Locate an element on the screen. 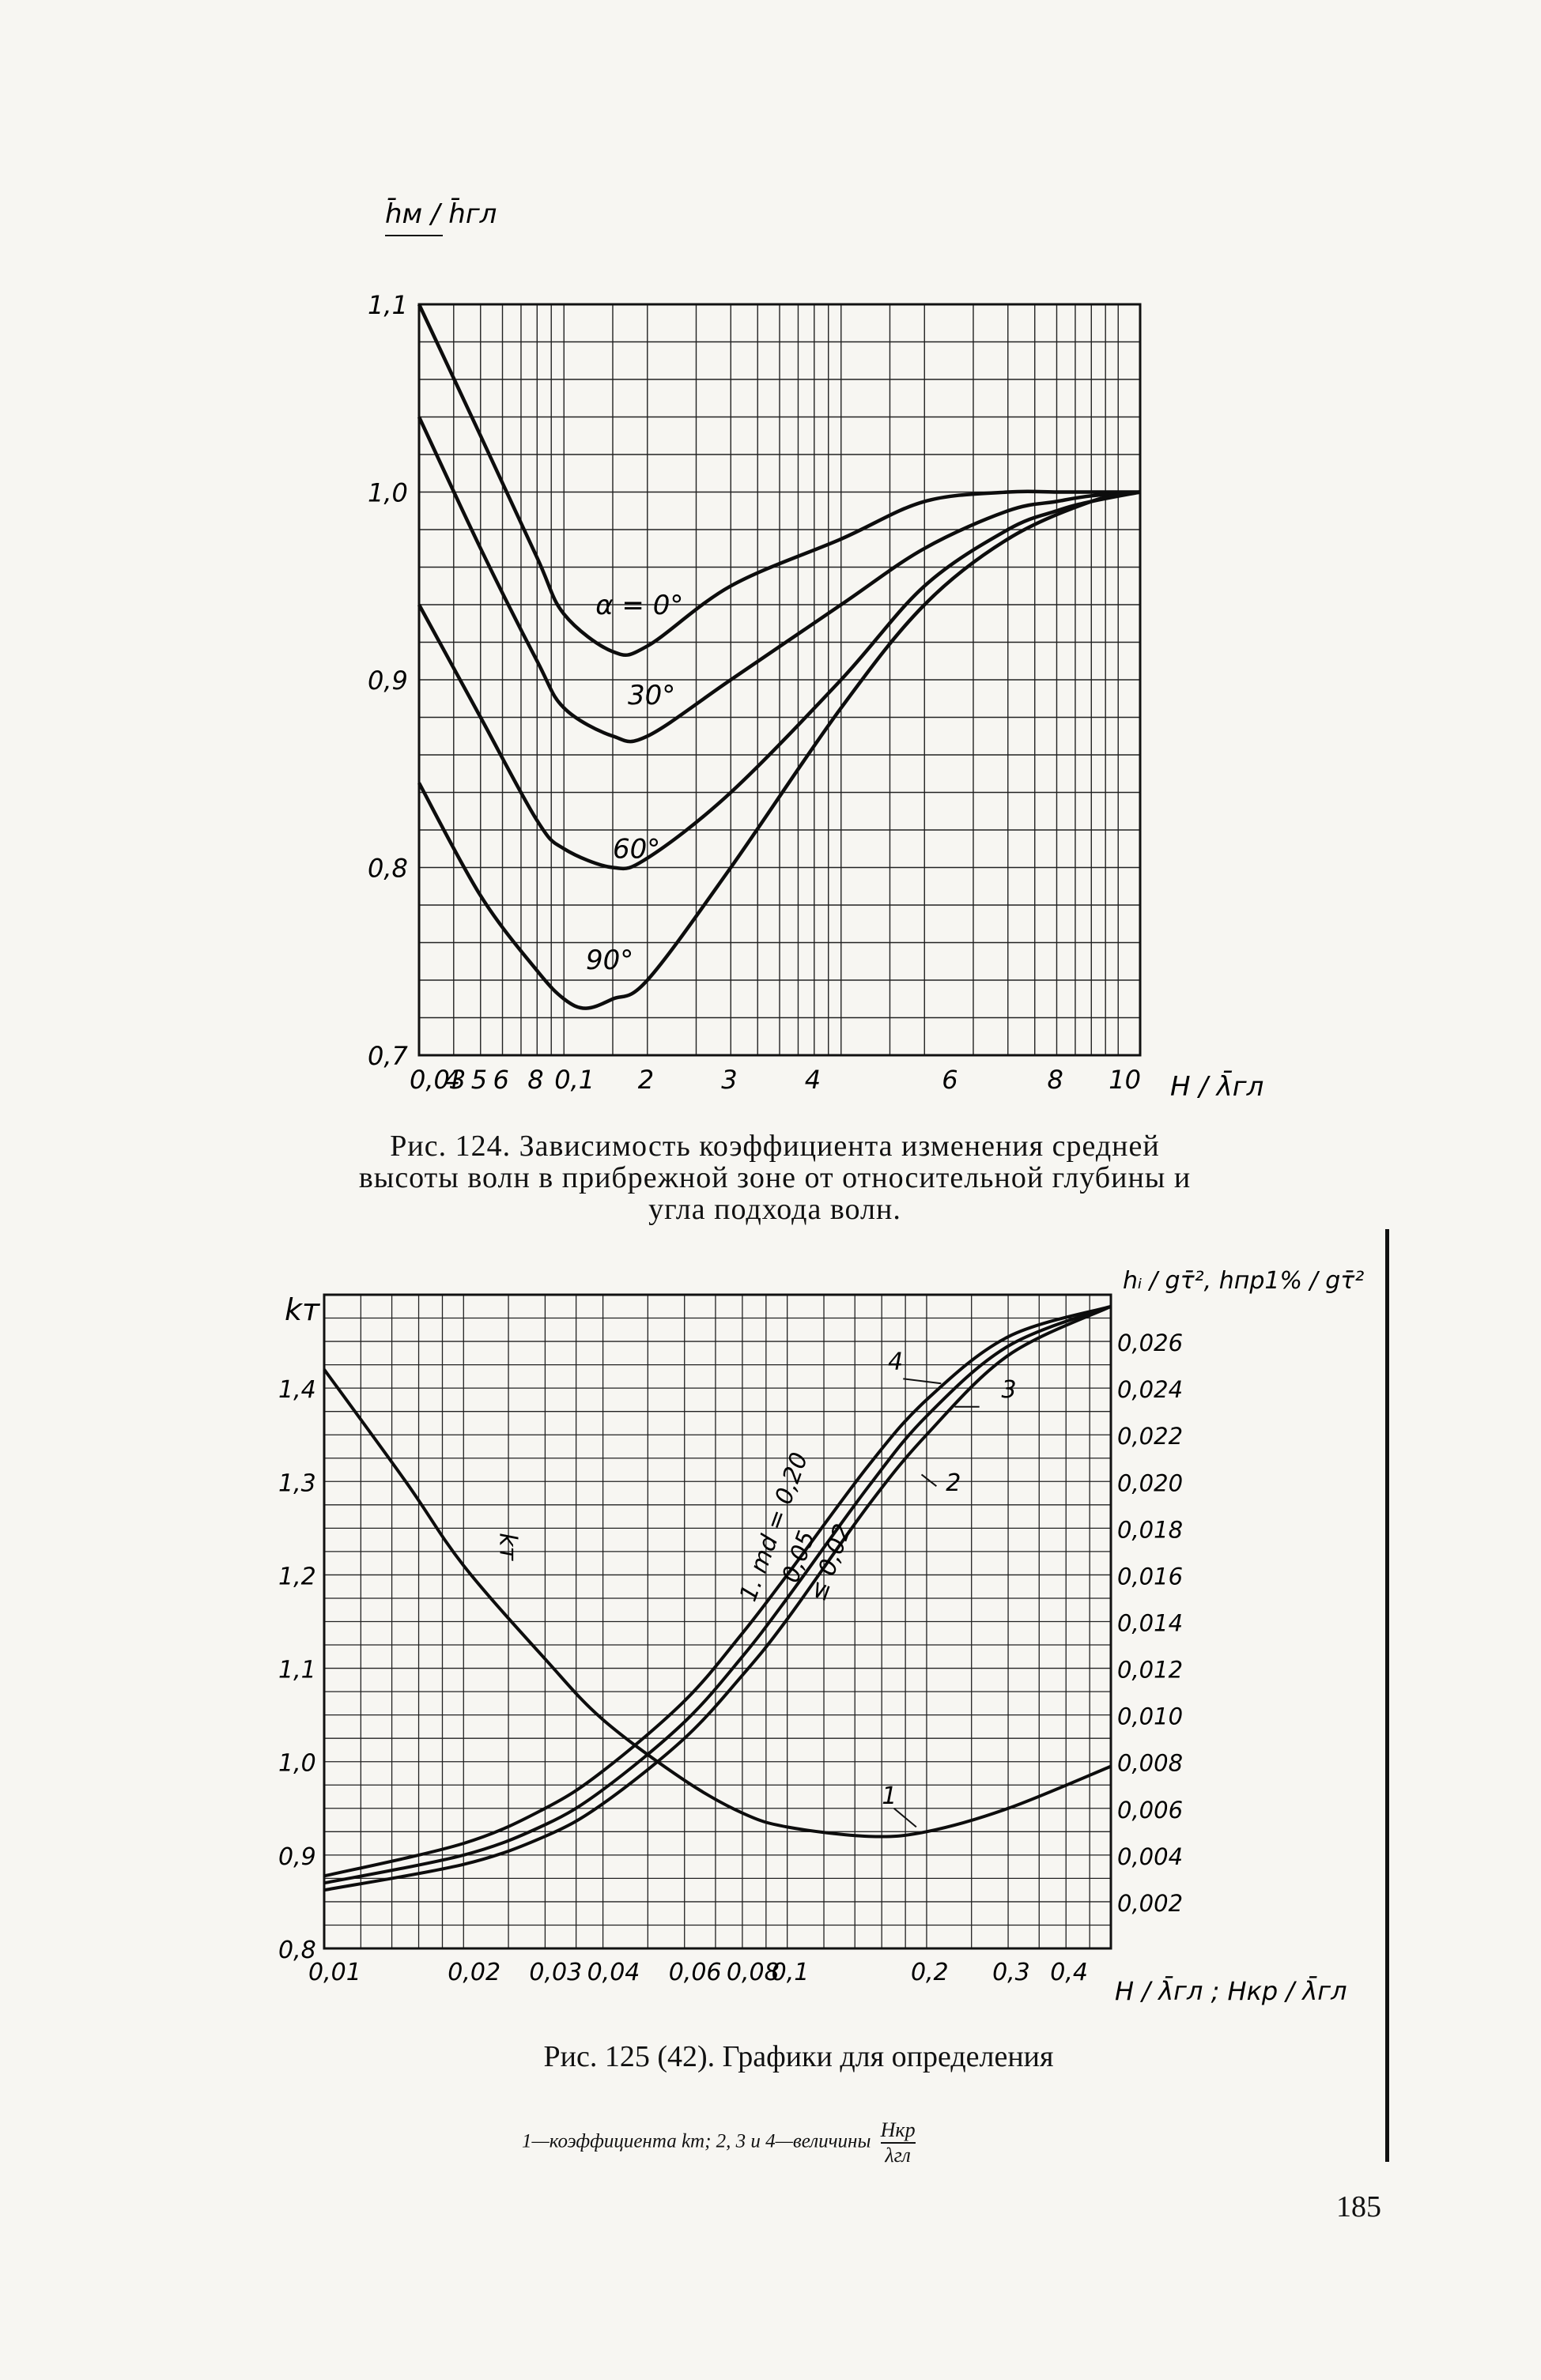 This screenshot has height=2380, width=1541. figure-124-grid is located at coordinates (780, 680).